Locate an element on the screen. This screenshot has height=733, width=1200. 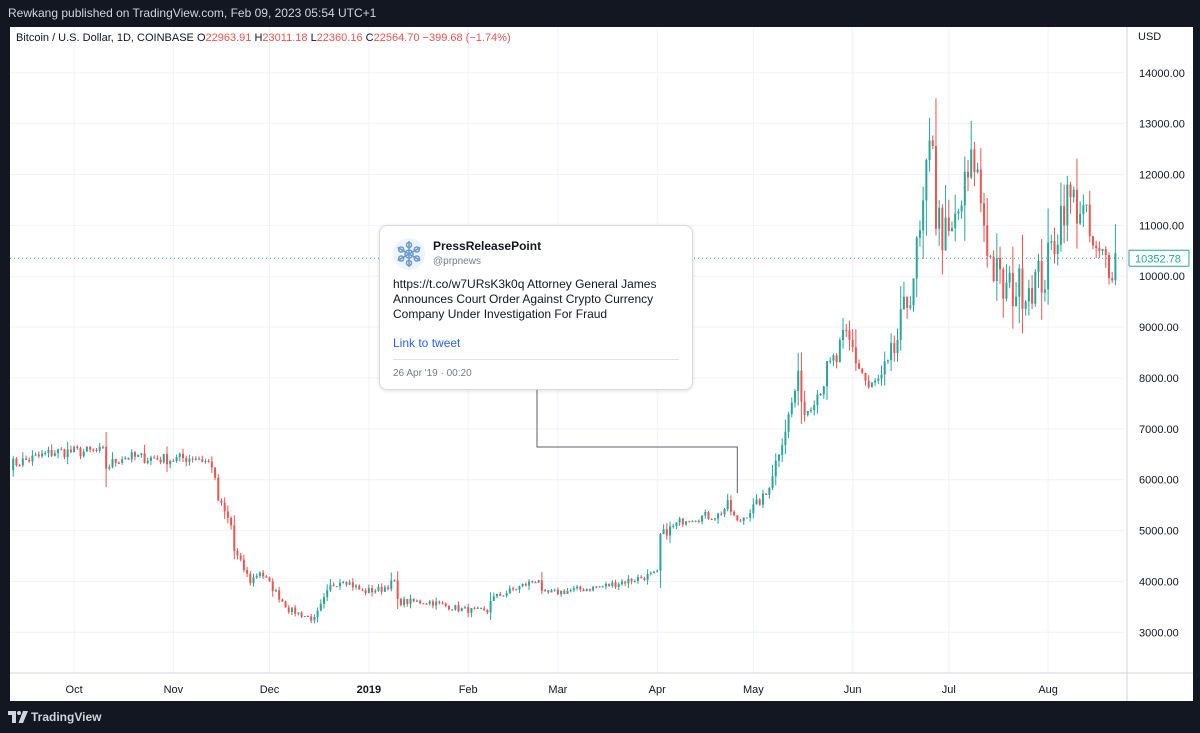
snowflake-avatar-icon is located at coordinates (409, 254).